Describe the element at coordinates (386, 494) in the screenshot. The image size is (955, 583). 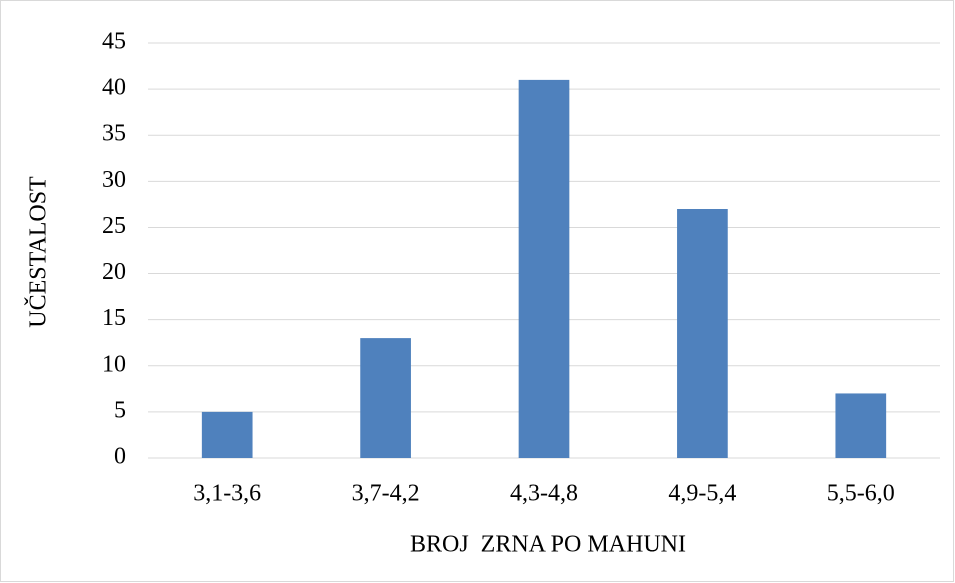
I see `x-tick-label: 3,7-4,2` at that location.